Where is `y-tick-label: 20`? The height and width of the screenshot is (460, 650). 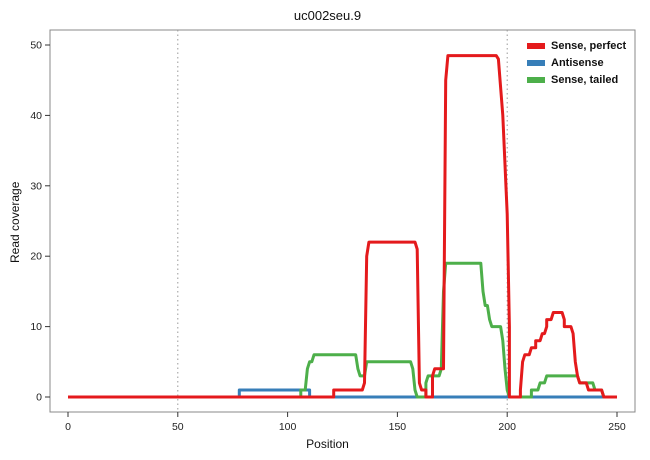
y-tick-label: 20 is located at coordinates (36, 257).